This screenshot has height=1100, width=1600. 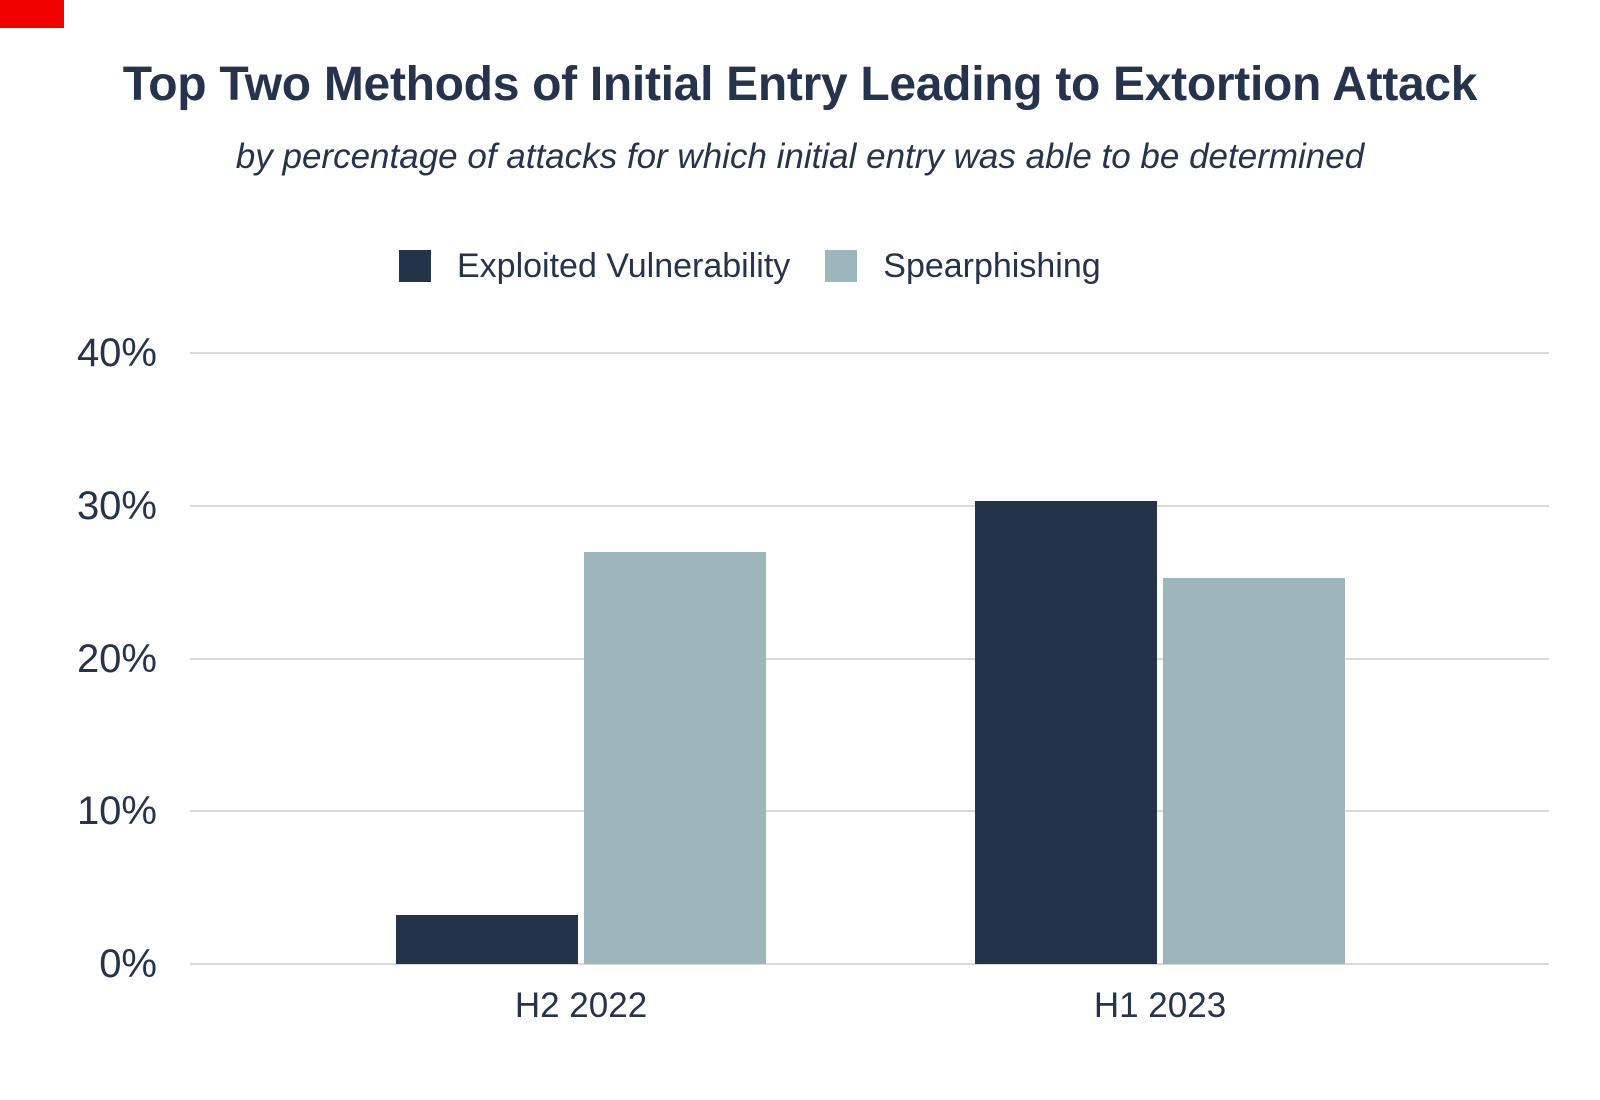 What do you see at coordinates (841, 266) in the screenshot?
I see `legend-swatch-spearphishing` at bounding box center [841, 266].